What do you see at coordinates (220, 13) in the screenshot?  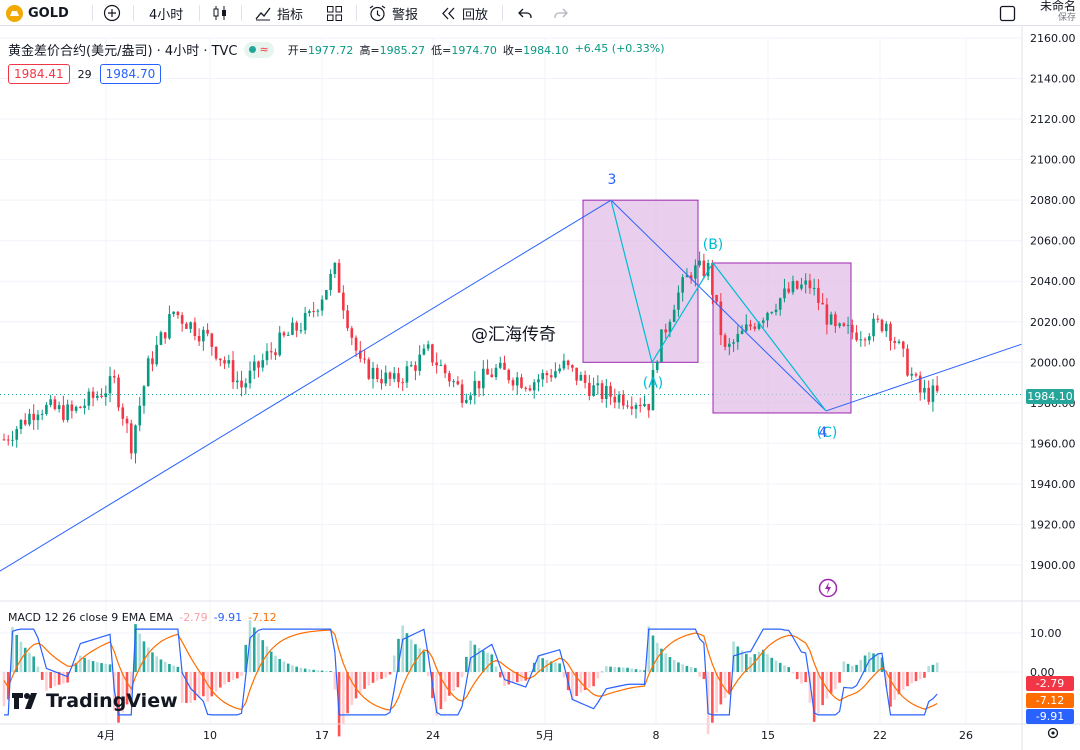 I see `chart-type-button` at bounding box center [220, 13].